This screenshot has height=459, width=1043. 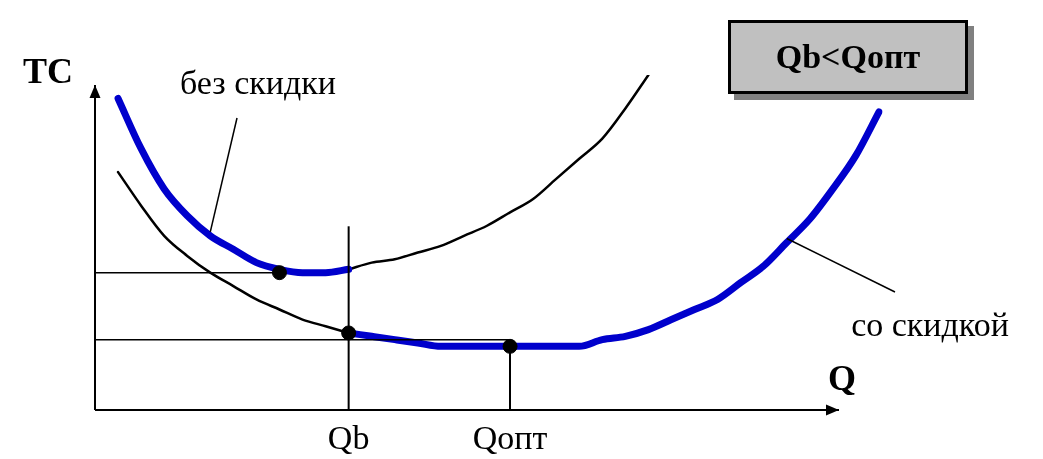 I want to click on x-axis-title: Q, so click(x=842, y=378).